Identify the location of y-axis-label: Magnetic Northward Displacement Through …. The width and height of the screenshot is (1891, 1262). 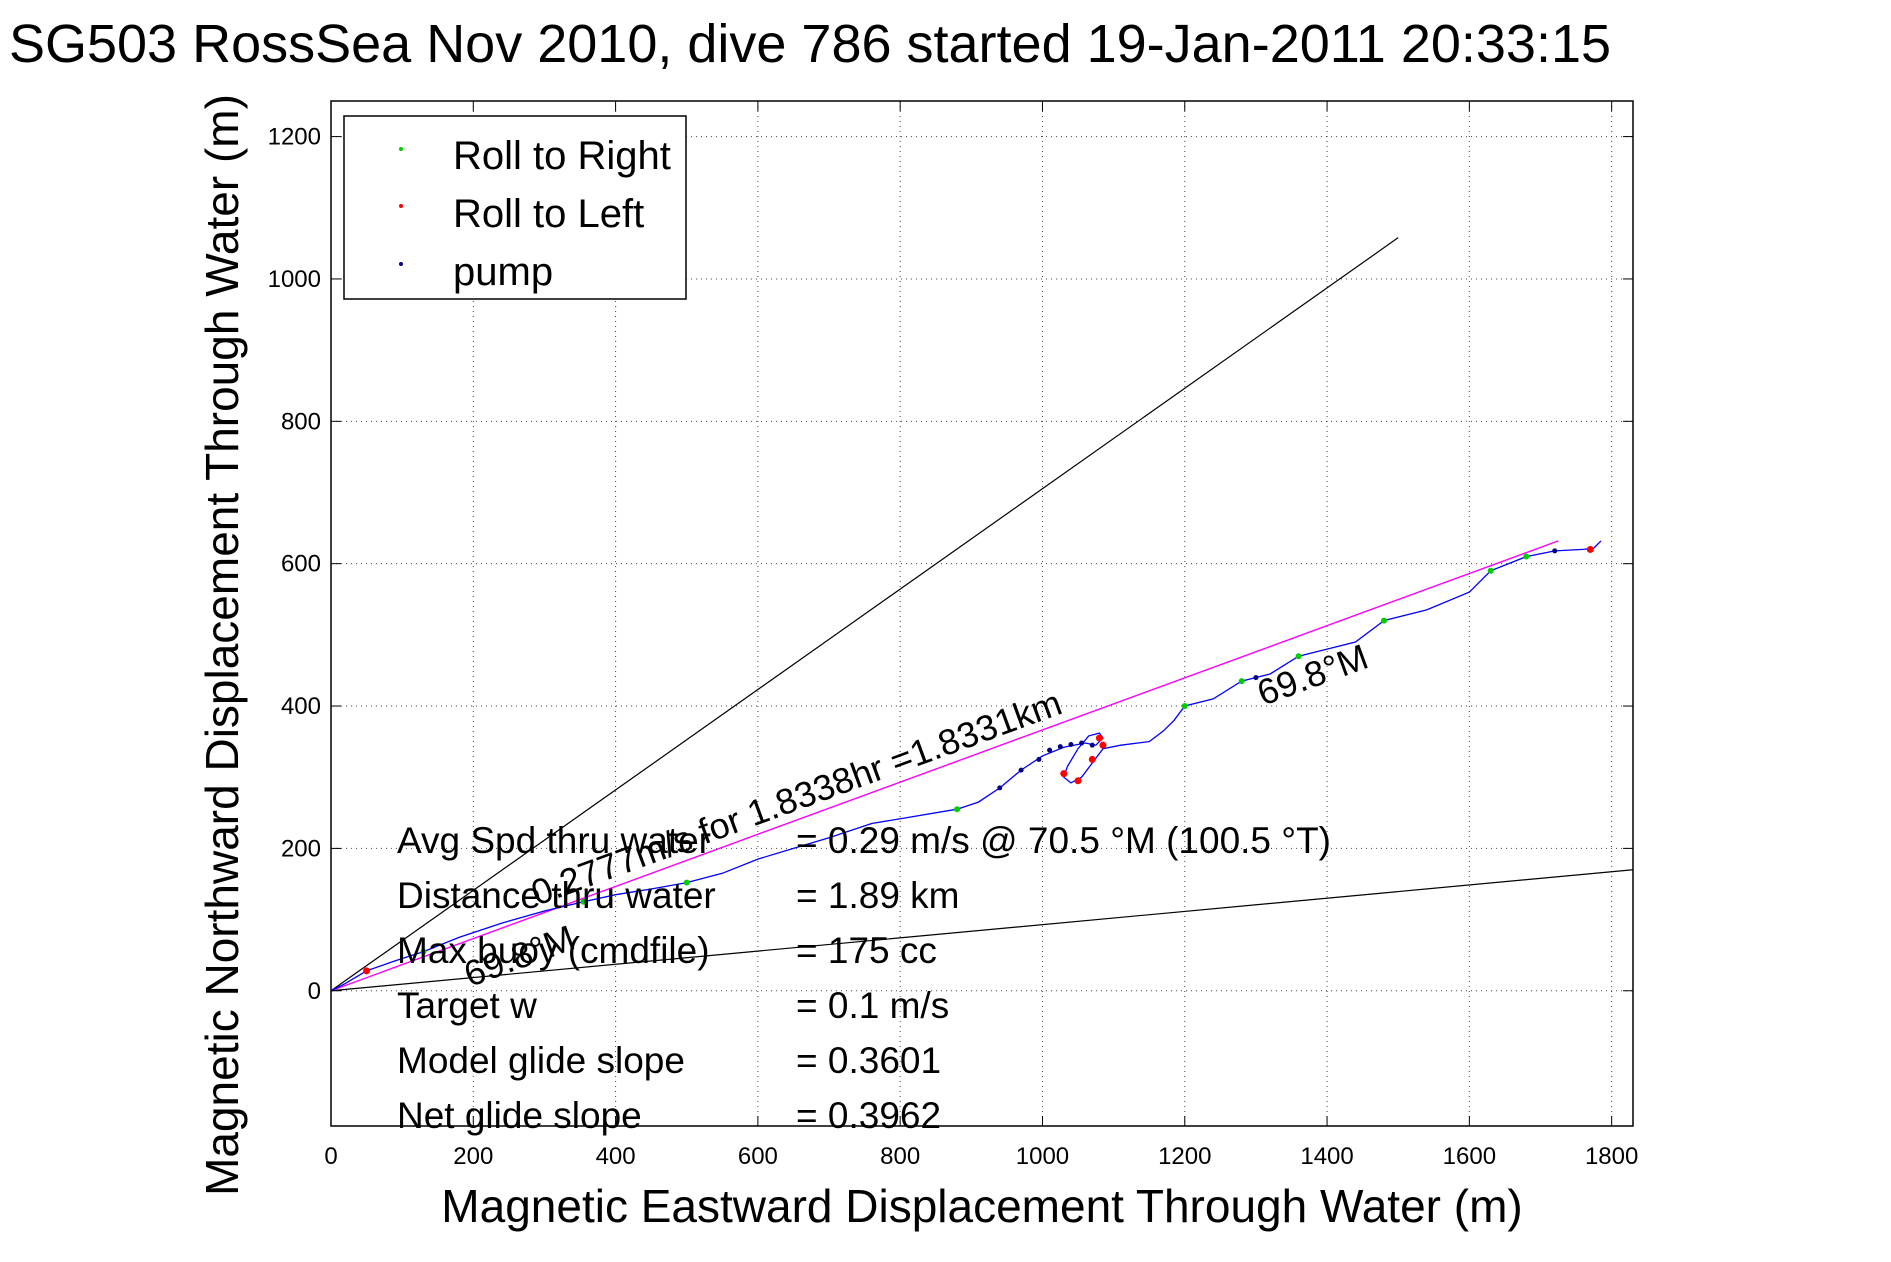
(222, 645).